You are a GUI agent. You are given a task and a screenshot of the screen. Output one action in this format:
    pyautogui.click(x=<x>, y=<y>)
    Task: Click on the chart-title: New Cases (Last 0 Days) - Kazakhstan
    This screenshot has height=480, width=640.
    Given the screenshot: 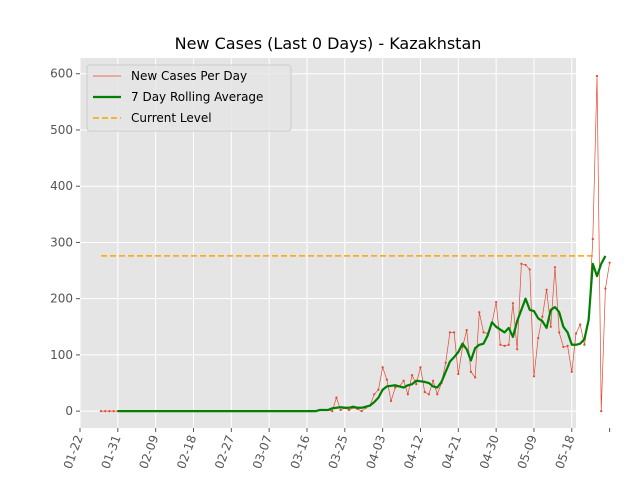 What is the action you would take?
    pyautogui.click(x=328, y=43)
    